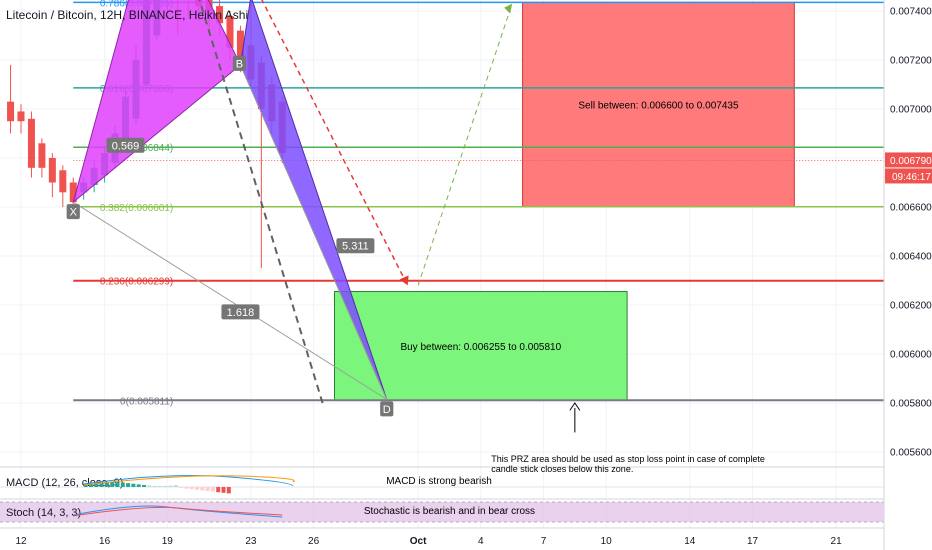  What do you see at coordinates (136, 282) in the screenshot?
I see `fib-label: 0.236(0.006299)` at bounding box center [136, 282].